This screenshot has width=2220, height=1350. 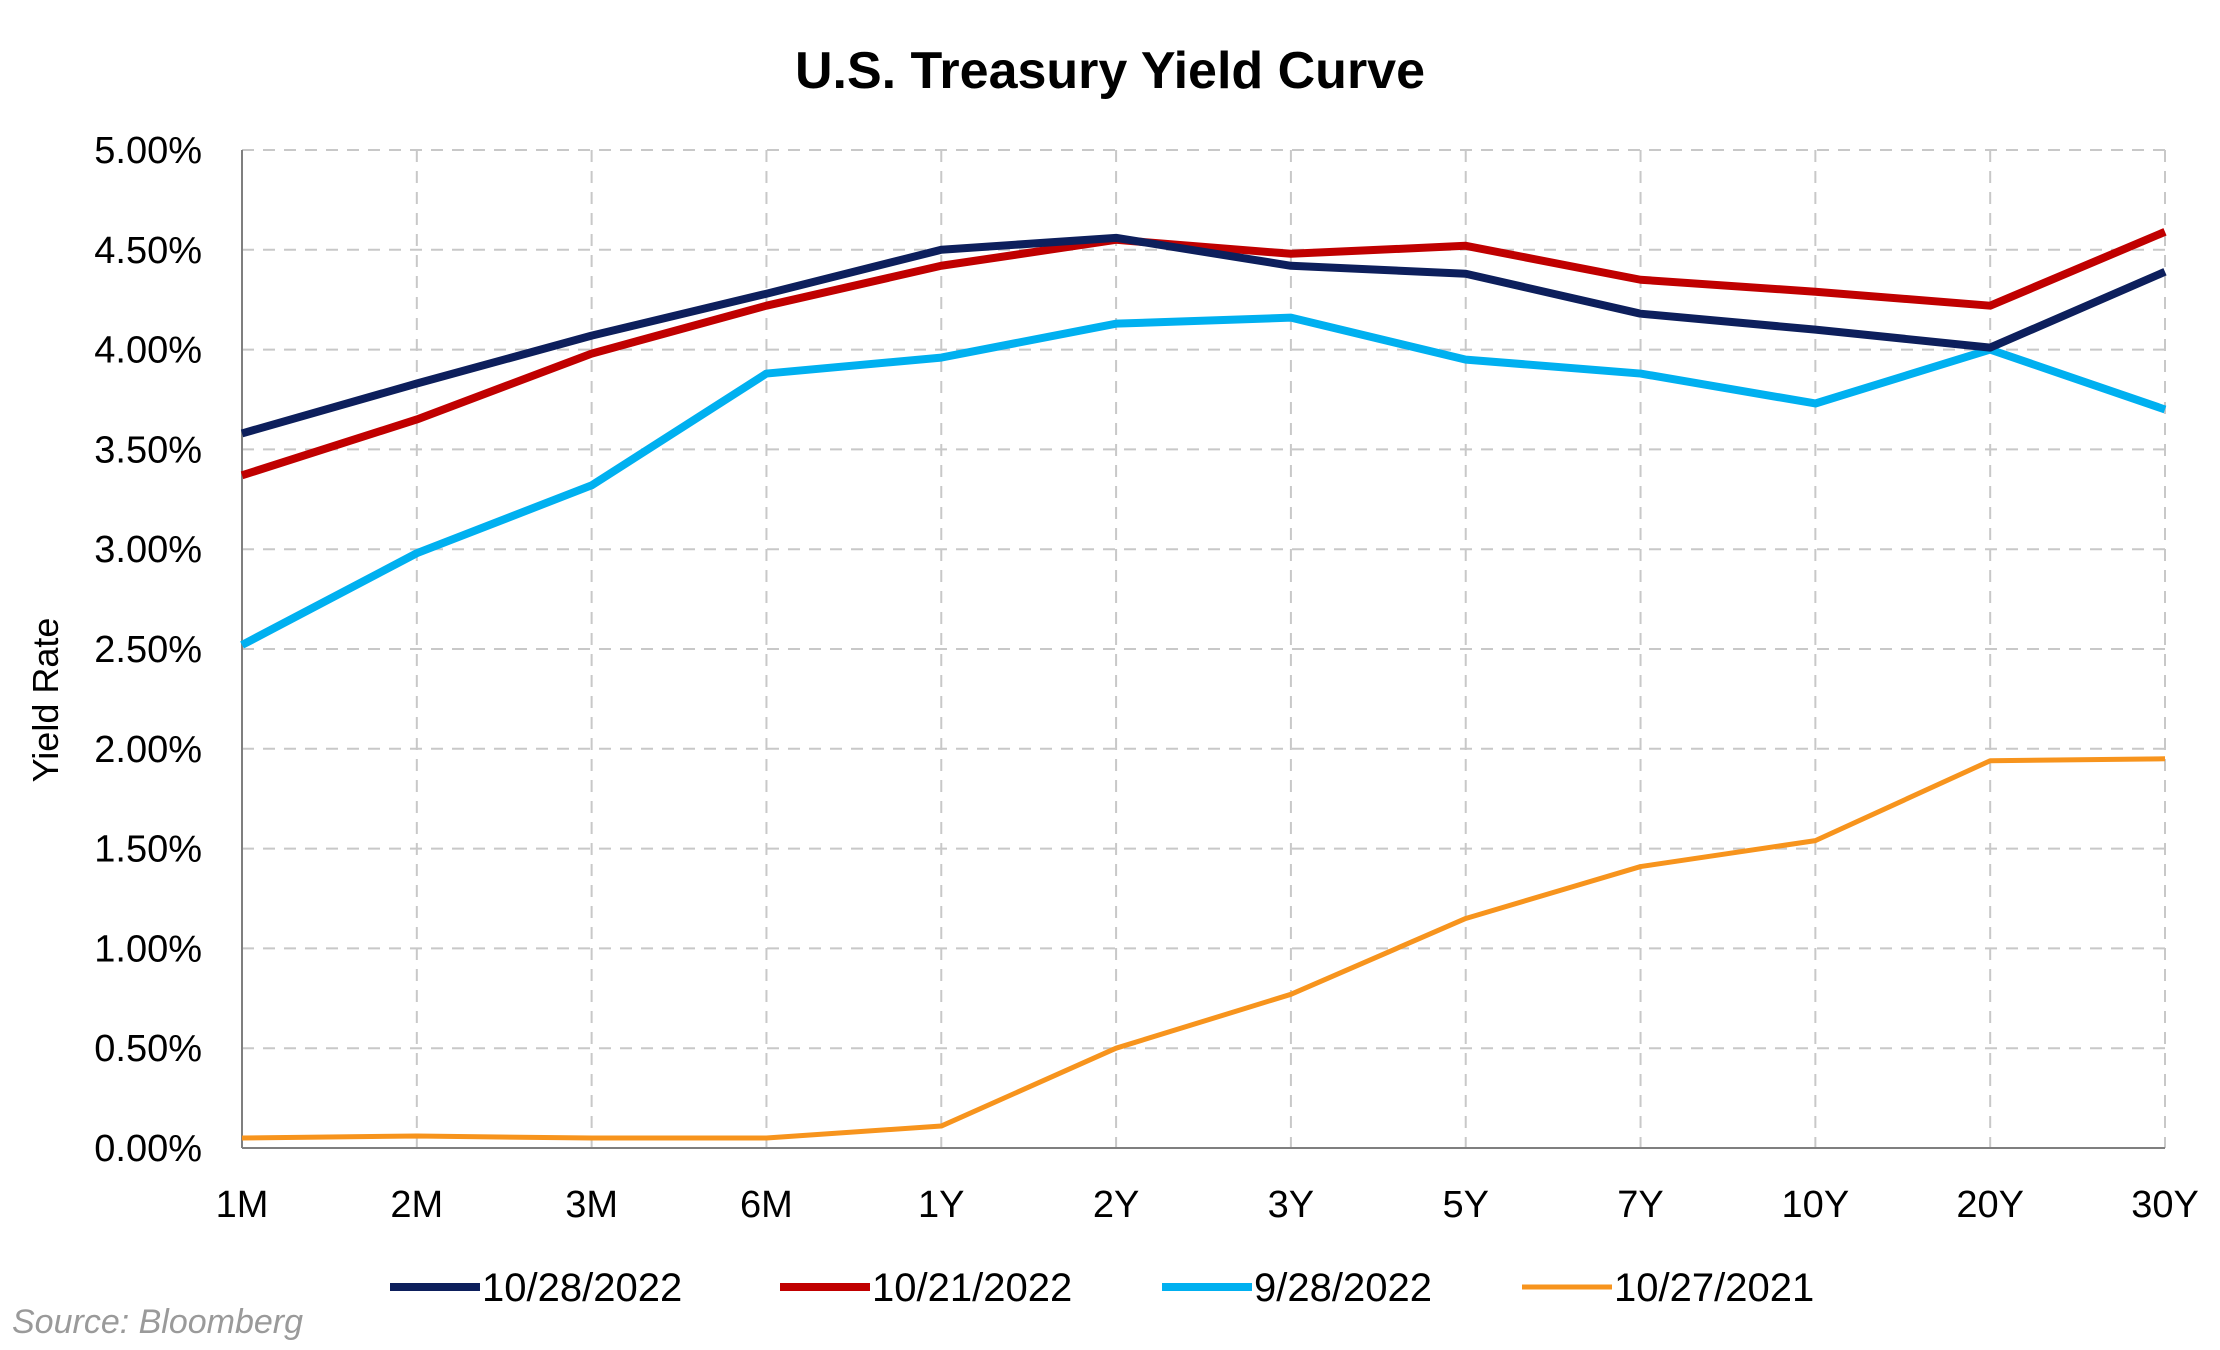 I want to click on y-tick-label: 1.00%, so click(x=148, y=949).